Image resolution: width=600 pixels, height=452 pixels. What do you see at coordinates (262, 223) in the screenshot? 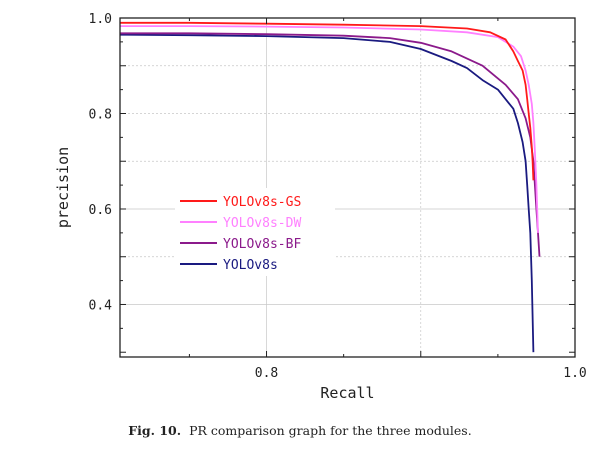
I see `legend-entry: YOLOv8s-DW` at bounding box center [262, 223].